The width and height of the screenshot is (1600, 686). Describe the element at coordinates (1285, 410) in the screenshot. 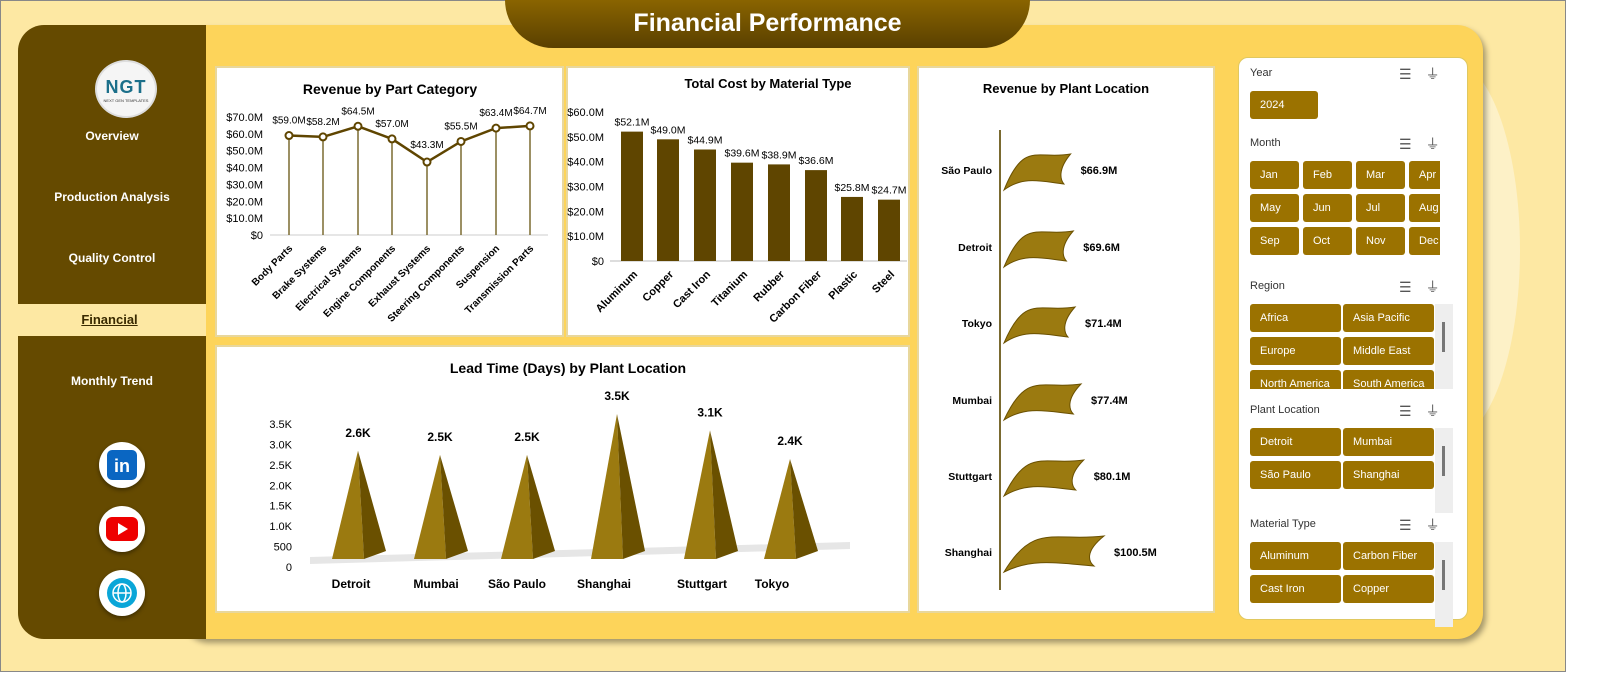

I see `slicer-plant-title: Plant Location` at that location.